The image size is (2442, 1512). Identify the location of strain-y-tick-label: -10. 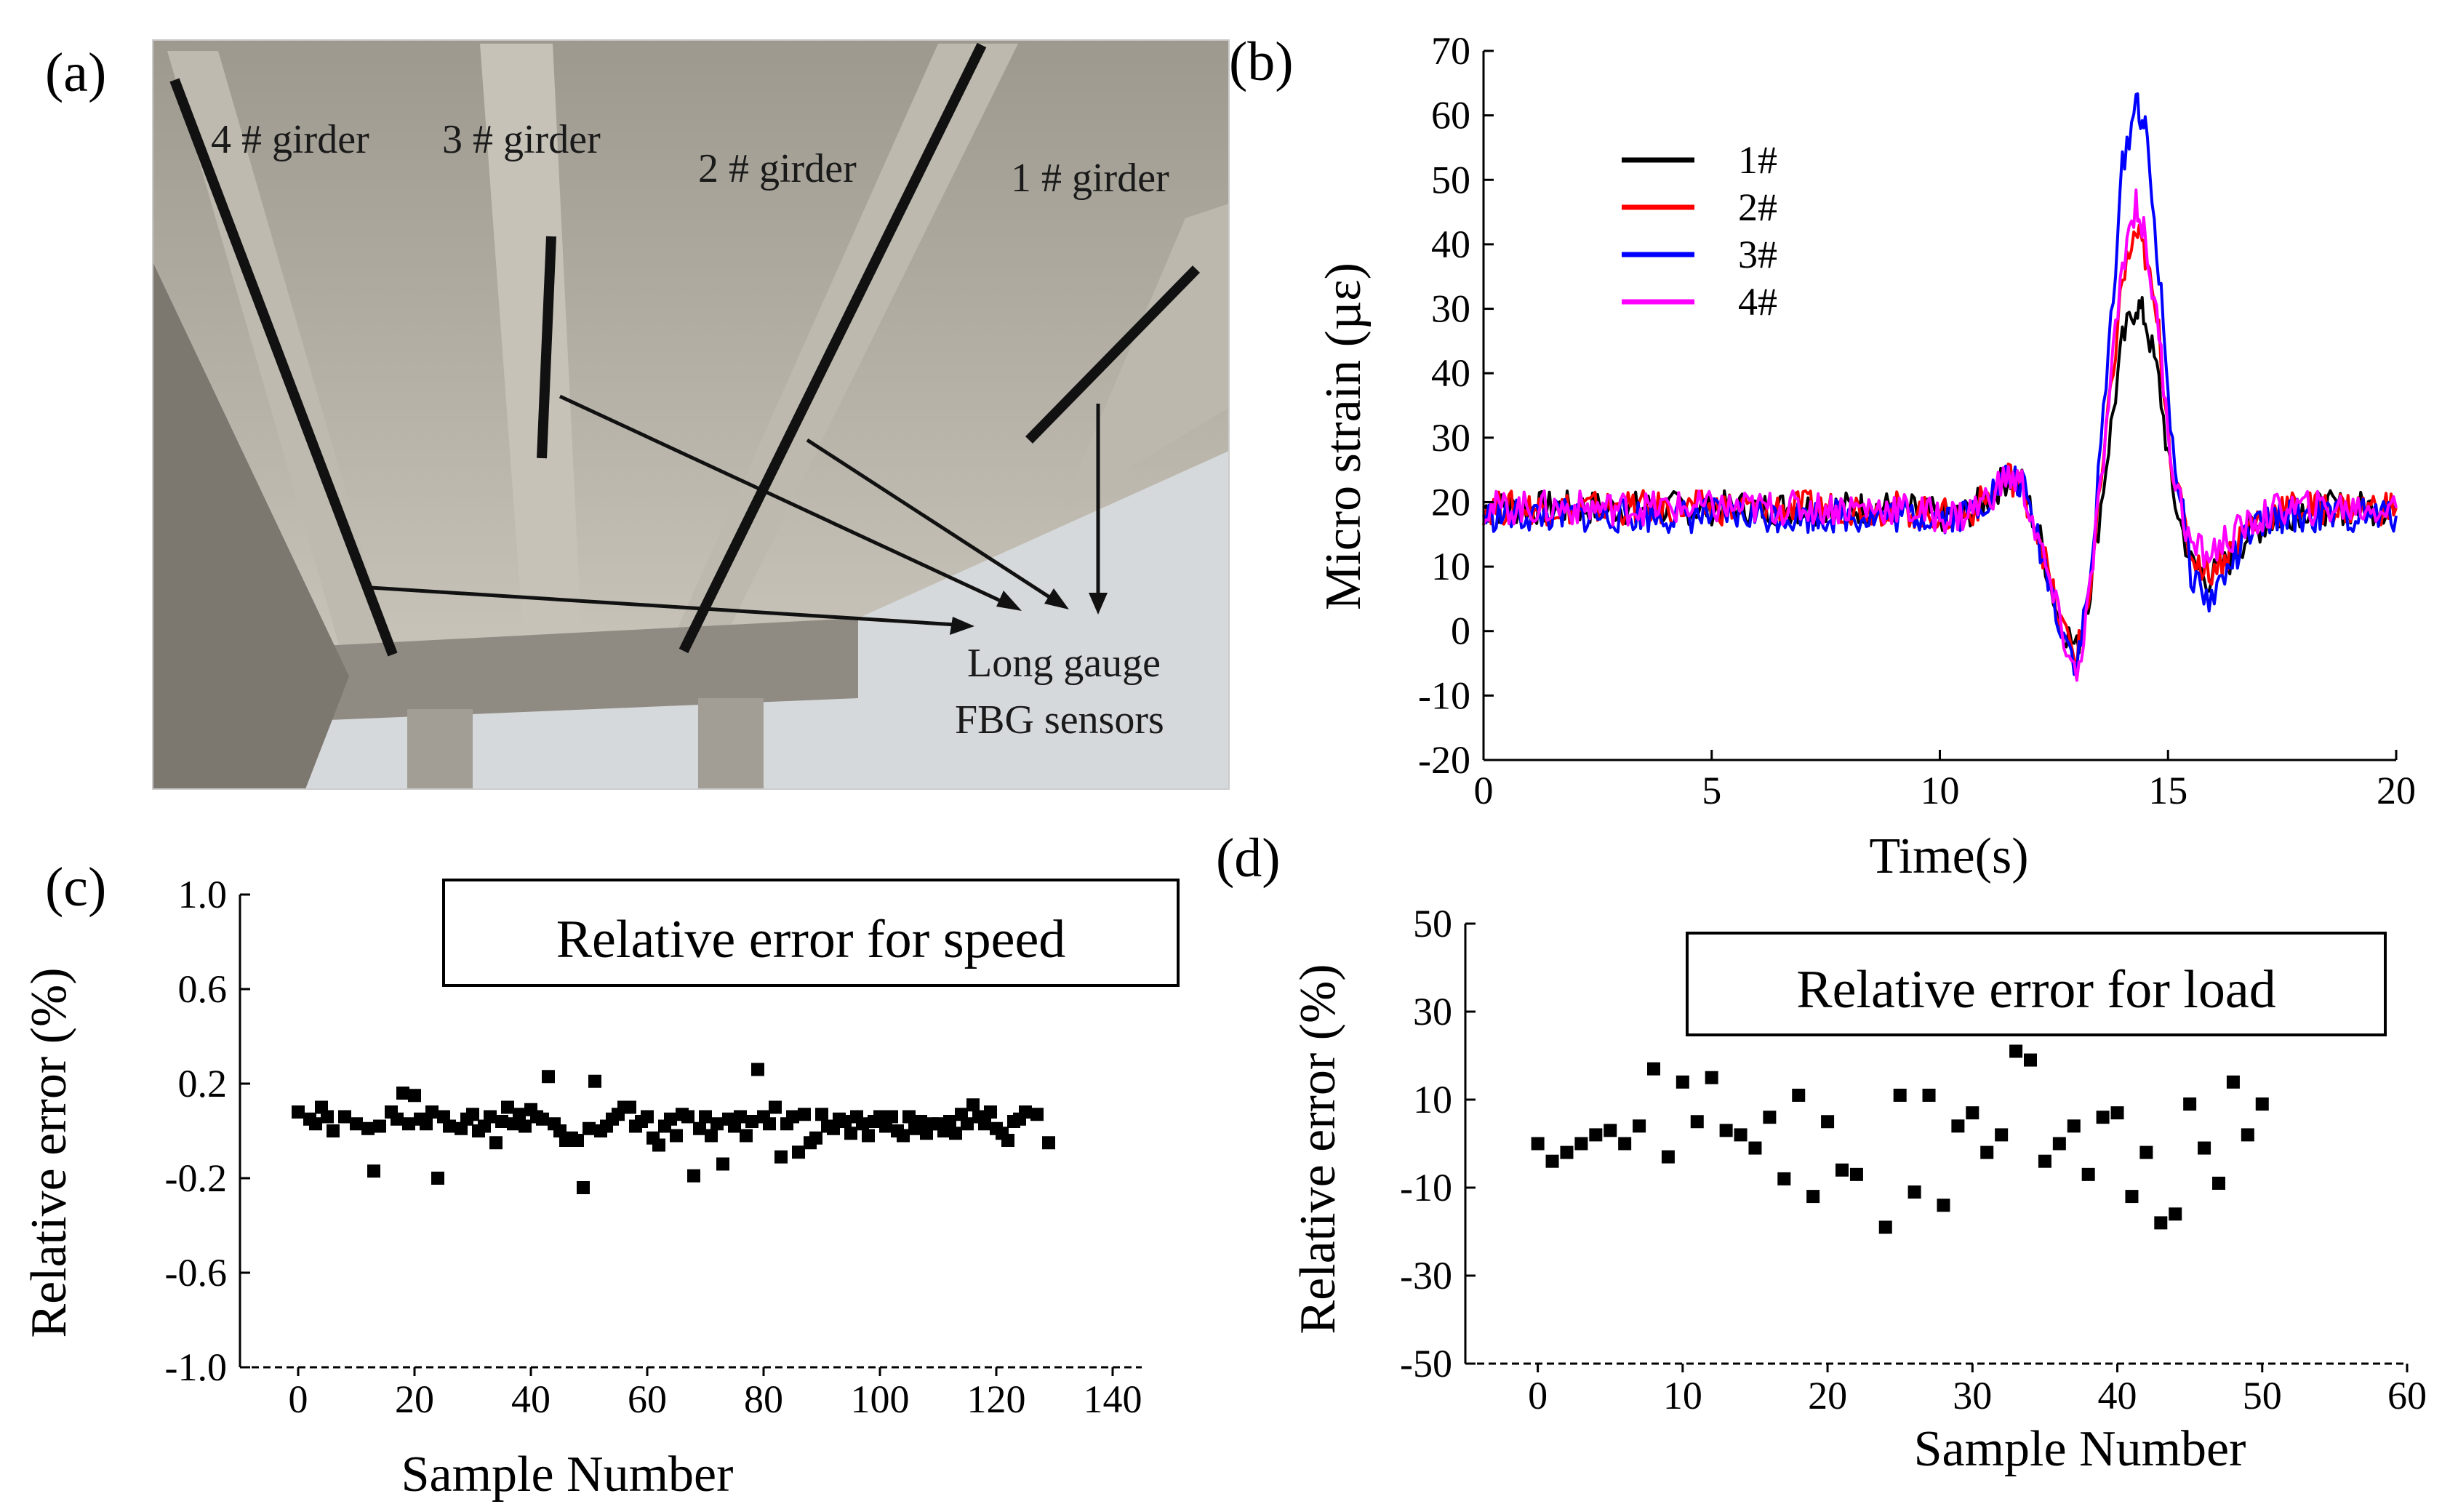
(1444, 695).